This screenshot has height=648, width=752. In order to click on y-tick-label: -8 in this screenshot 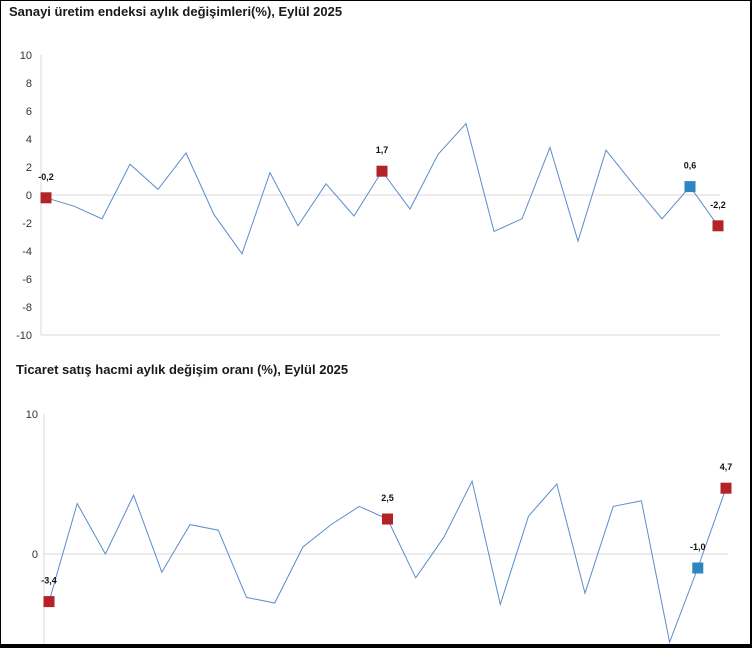, I will do `click(27, 308)`.